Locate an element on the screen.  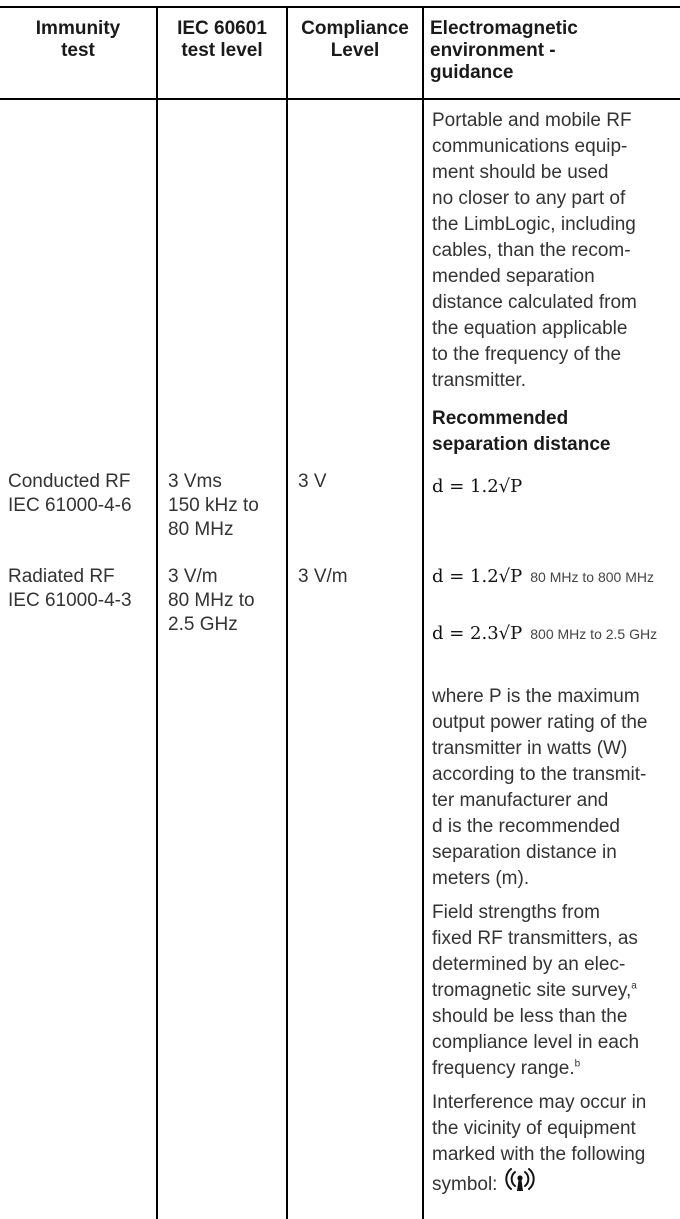
guidance-line: cables, than the recom- is located at coordinates (531, 250).